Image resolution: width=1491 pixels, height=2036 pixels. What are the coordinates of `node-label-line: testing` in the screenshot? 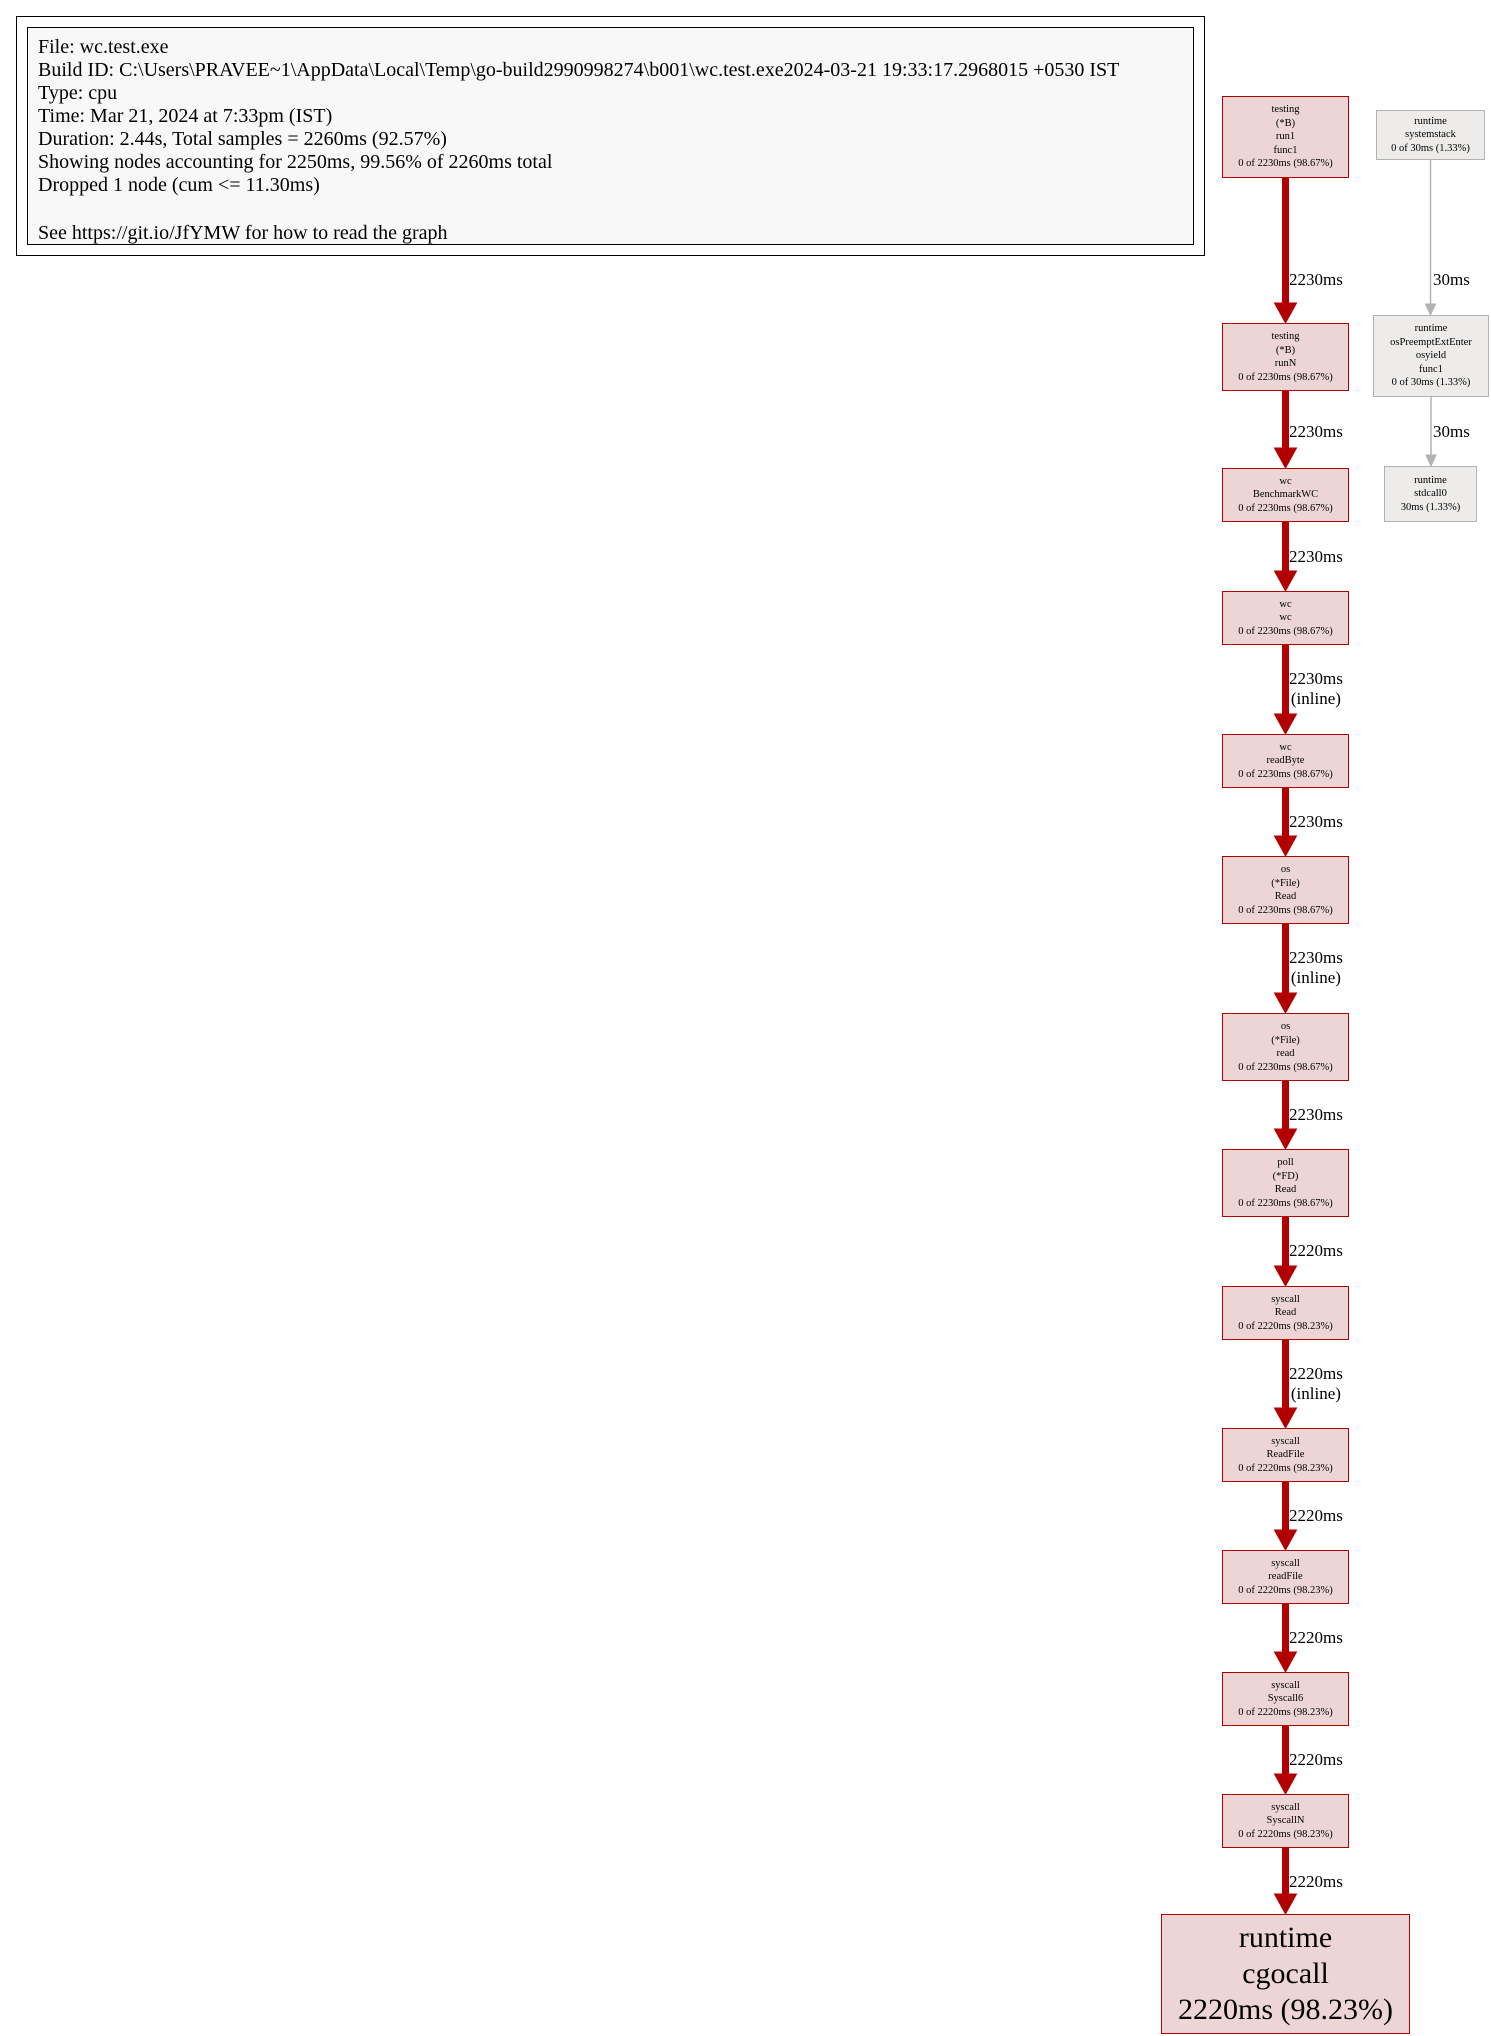 It's located at (1285, 110).